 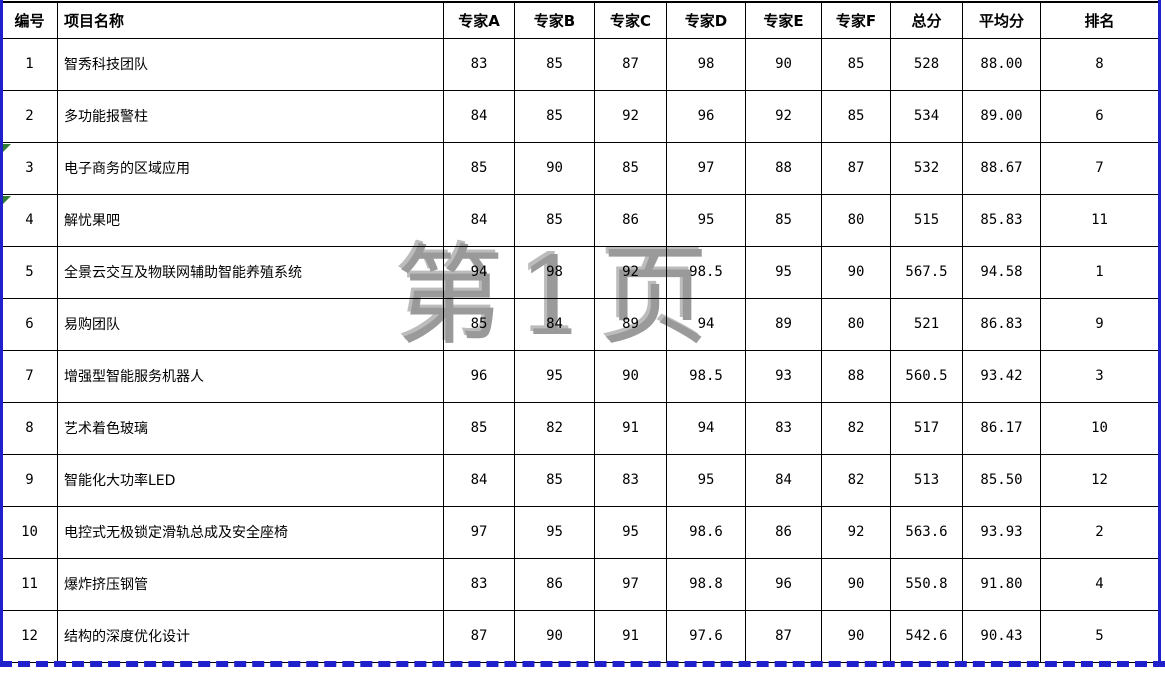 I want to click on cell-rank: 3, so click(x=1099, y=376).